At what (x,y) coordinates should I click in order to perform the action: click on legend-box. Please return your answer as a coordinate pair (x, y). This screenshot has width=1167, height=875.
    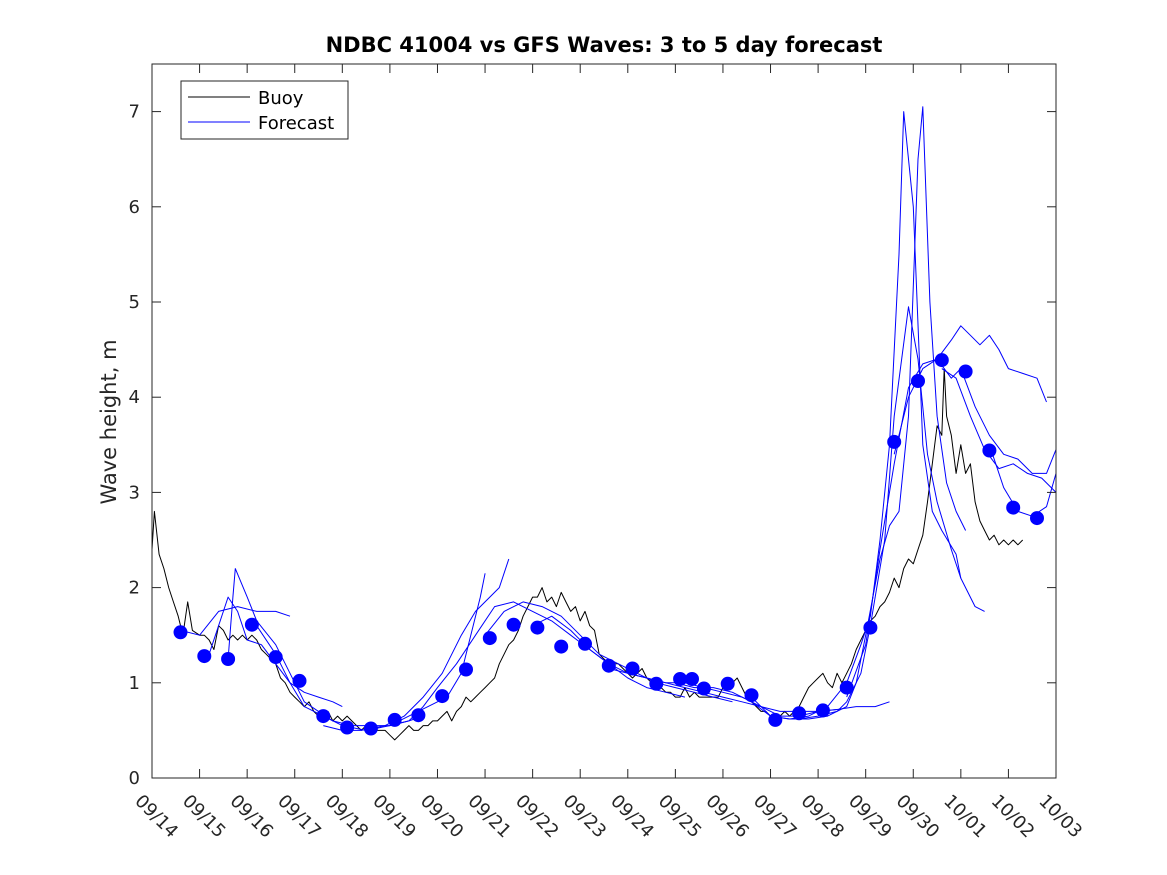
    Looking at the image, I should click on (264, 110).